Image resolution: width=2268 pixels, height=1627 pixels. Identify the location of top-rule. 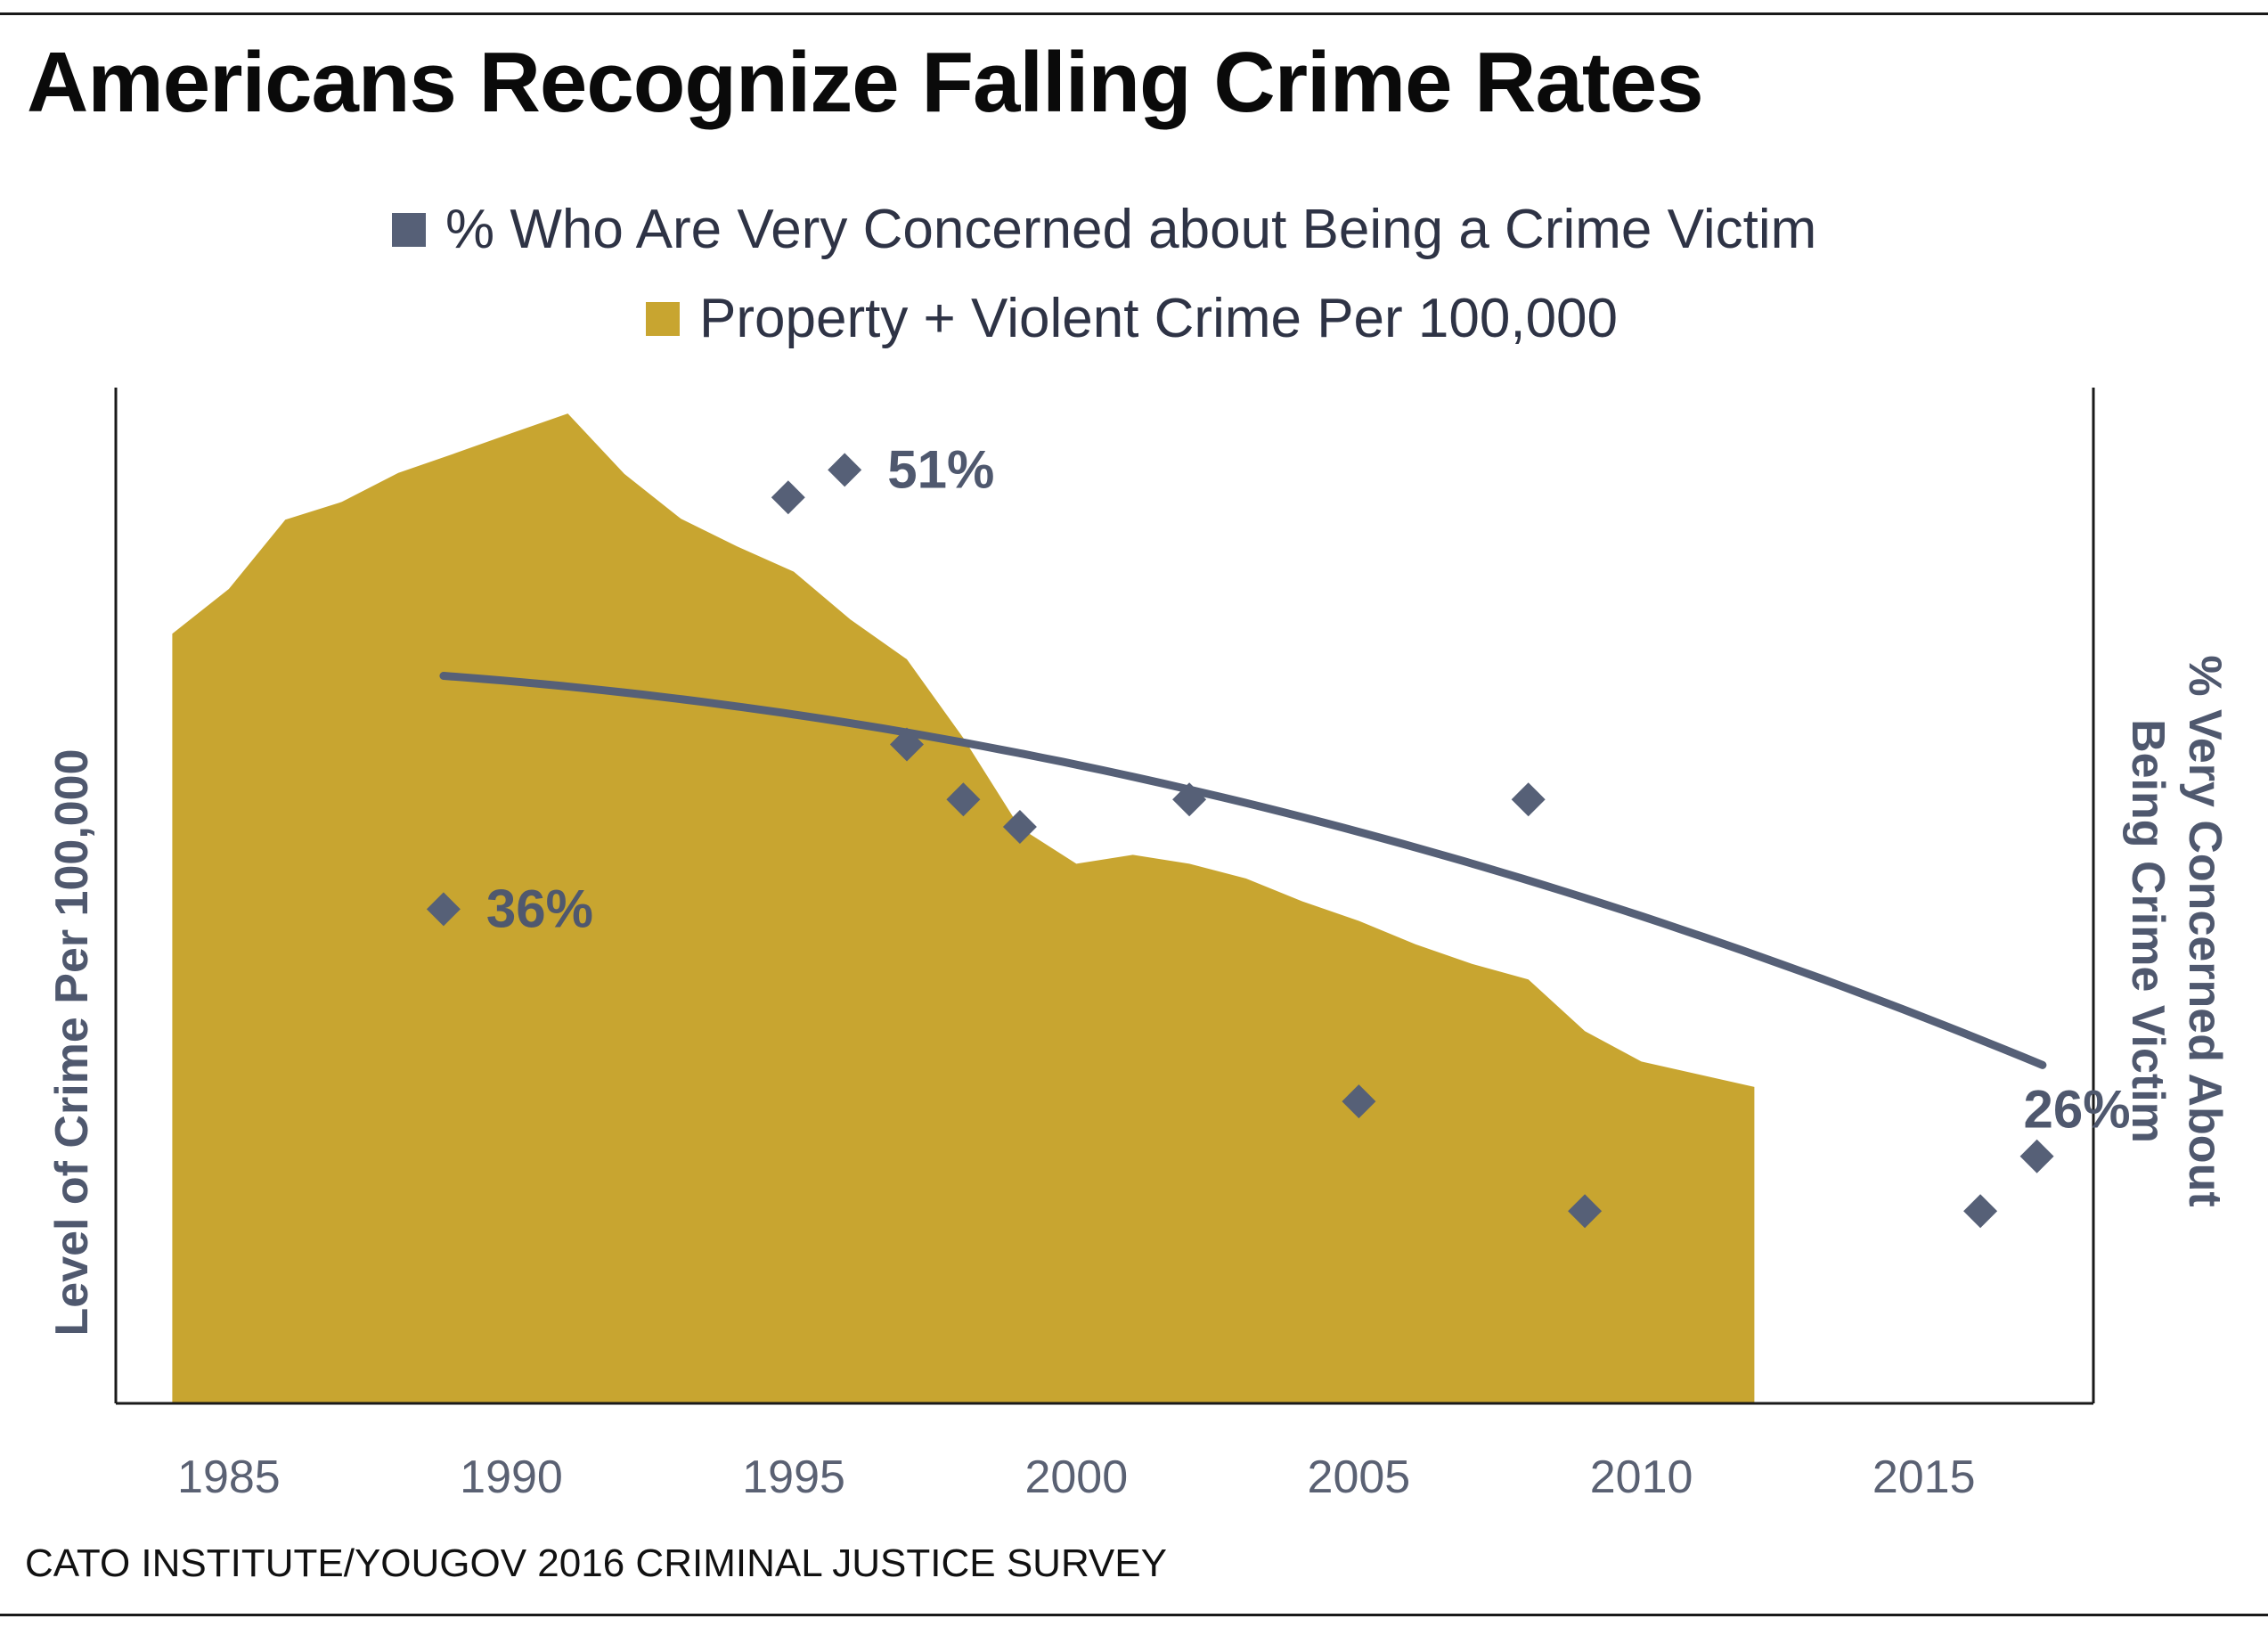
(1134, 13).